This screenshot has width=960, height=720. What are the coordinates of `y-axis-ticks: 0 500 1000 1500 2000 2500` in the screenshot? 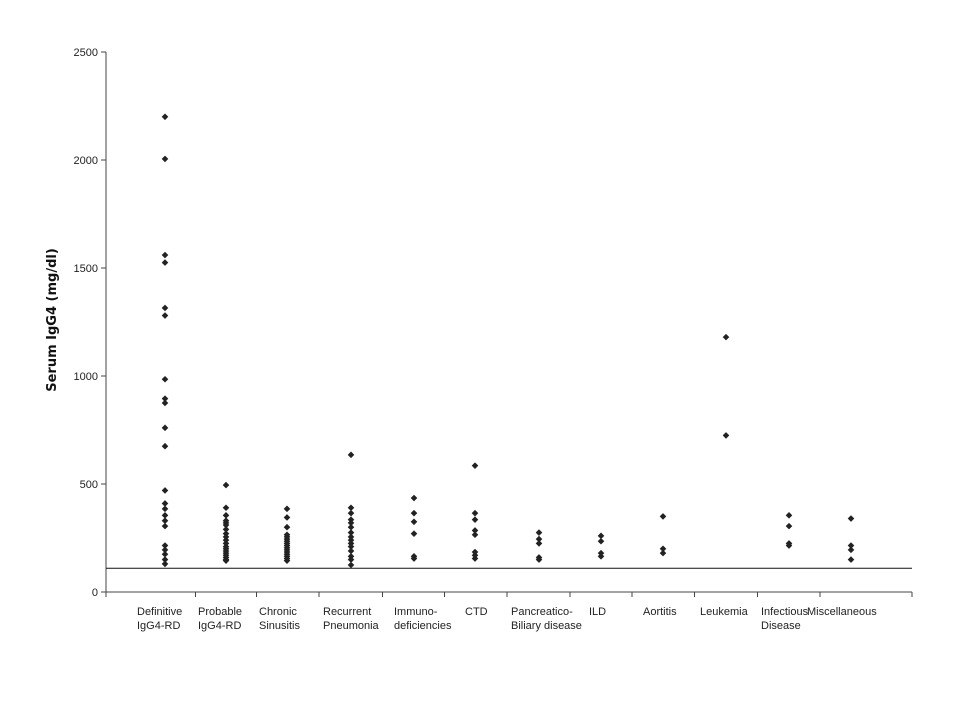 It's located at (90, 323).